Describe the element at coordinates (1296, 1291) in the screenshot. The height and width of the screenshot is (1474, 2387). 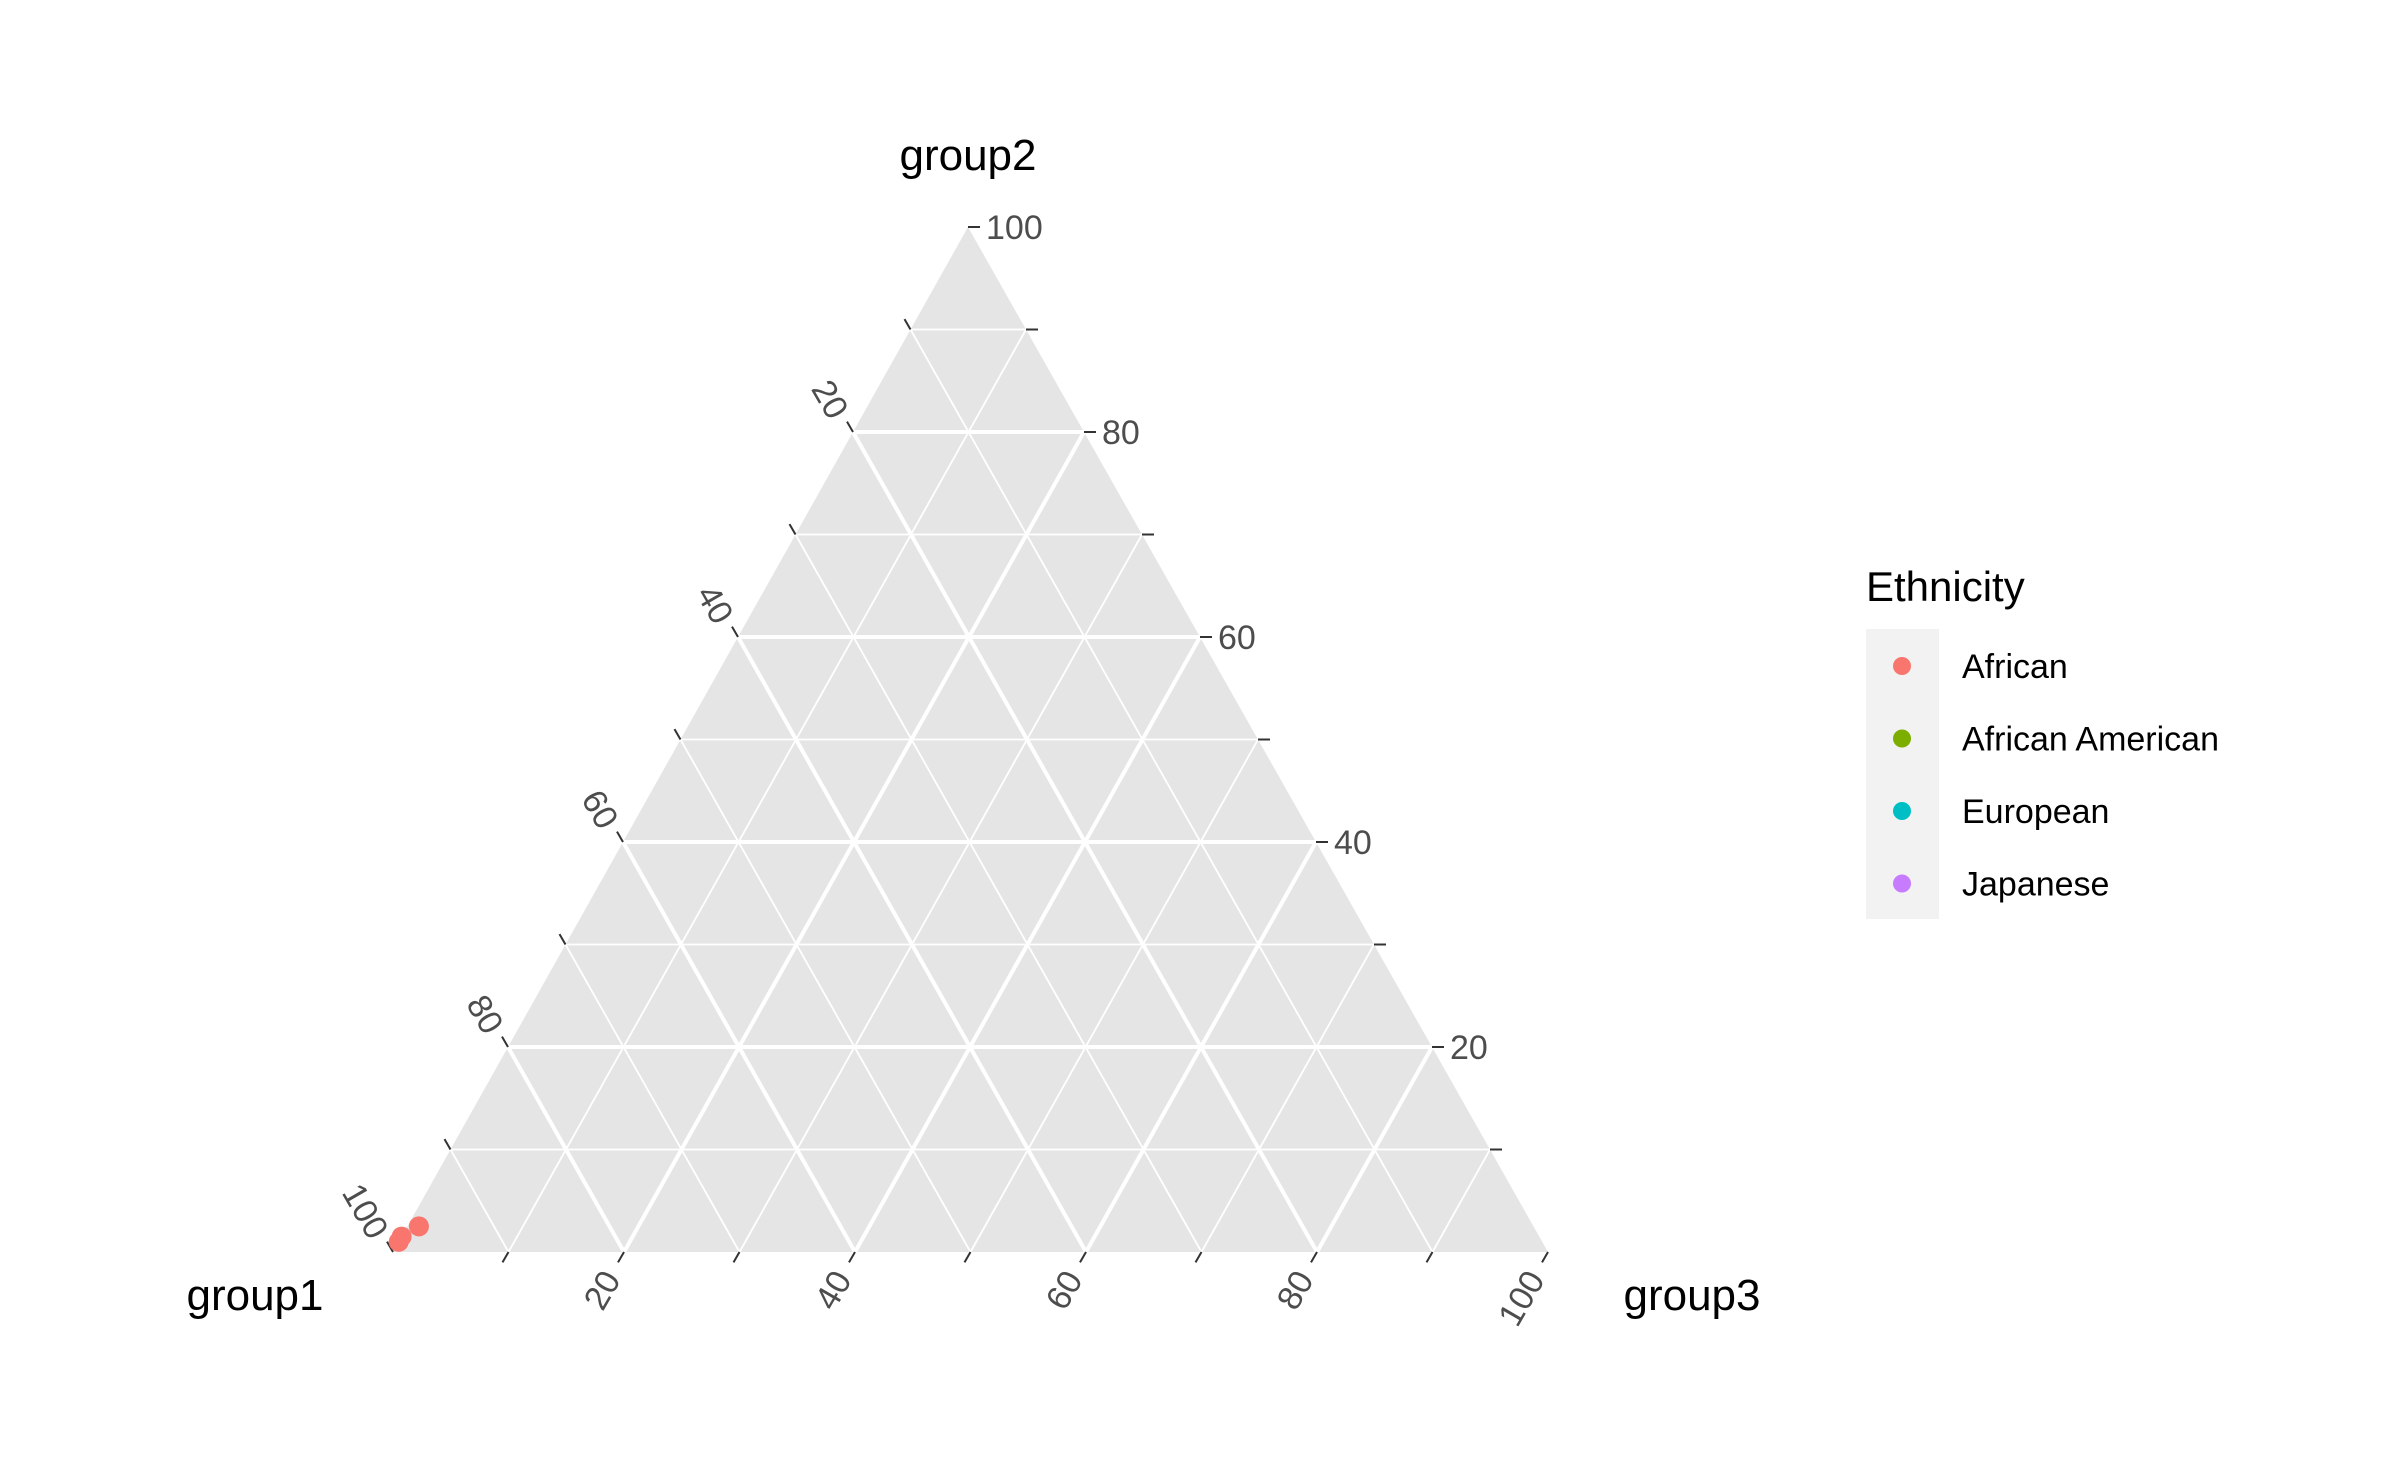
I see `tick-label-group3: 80` at that location.